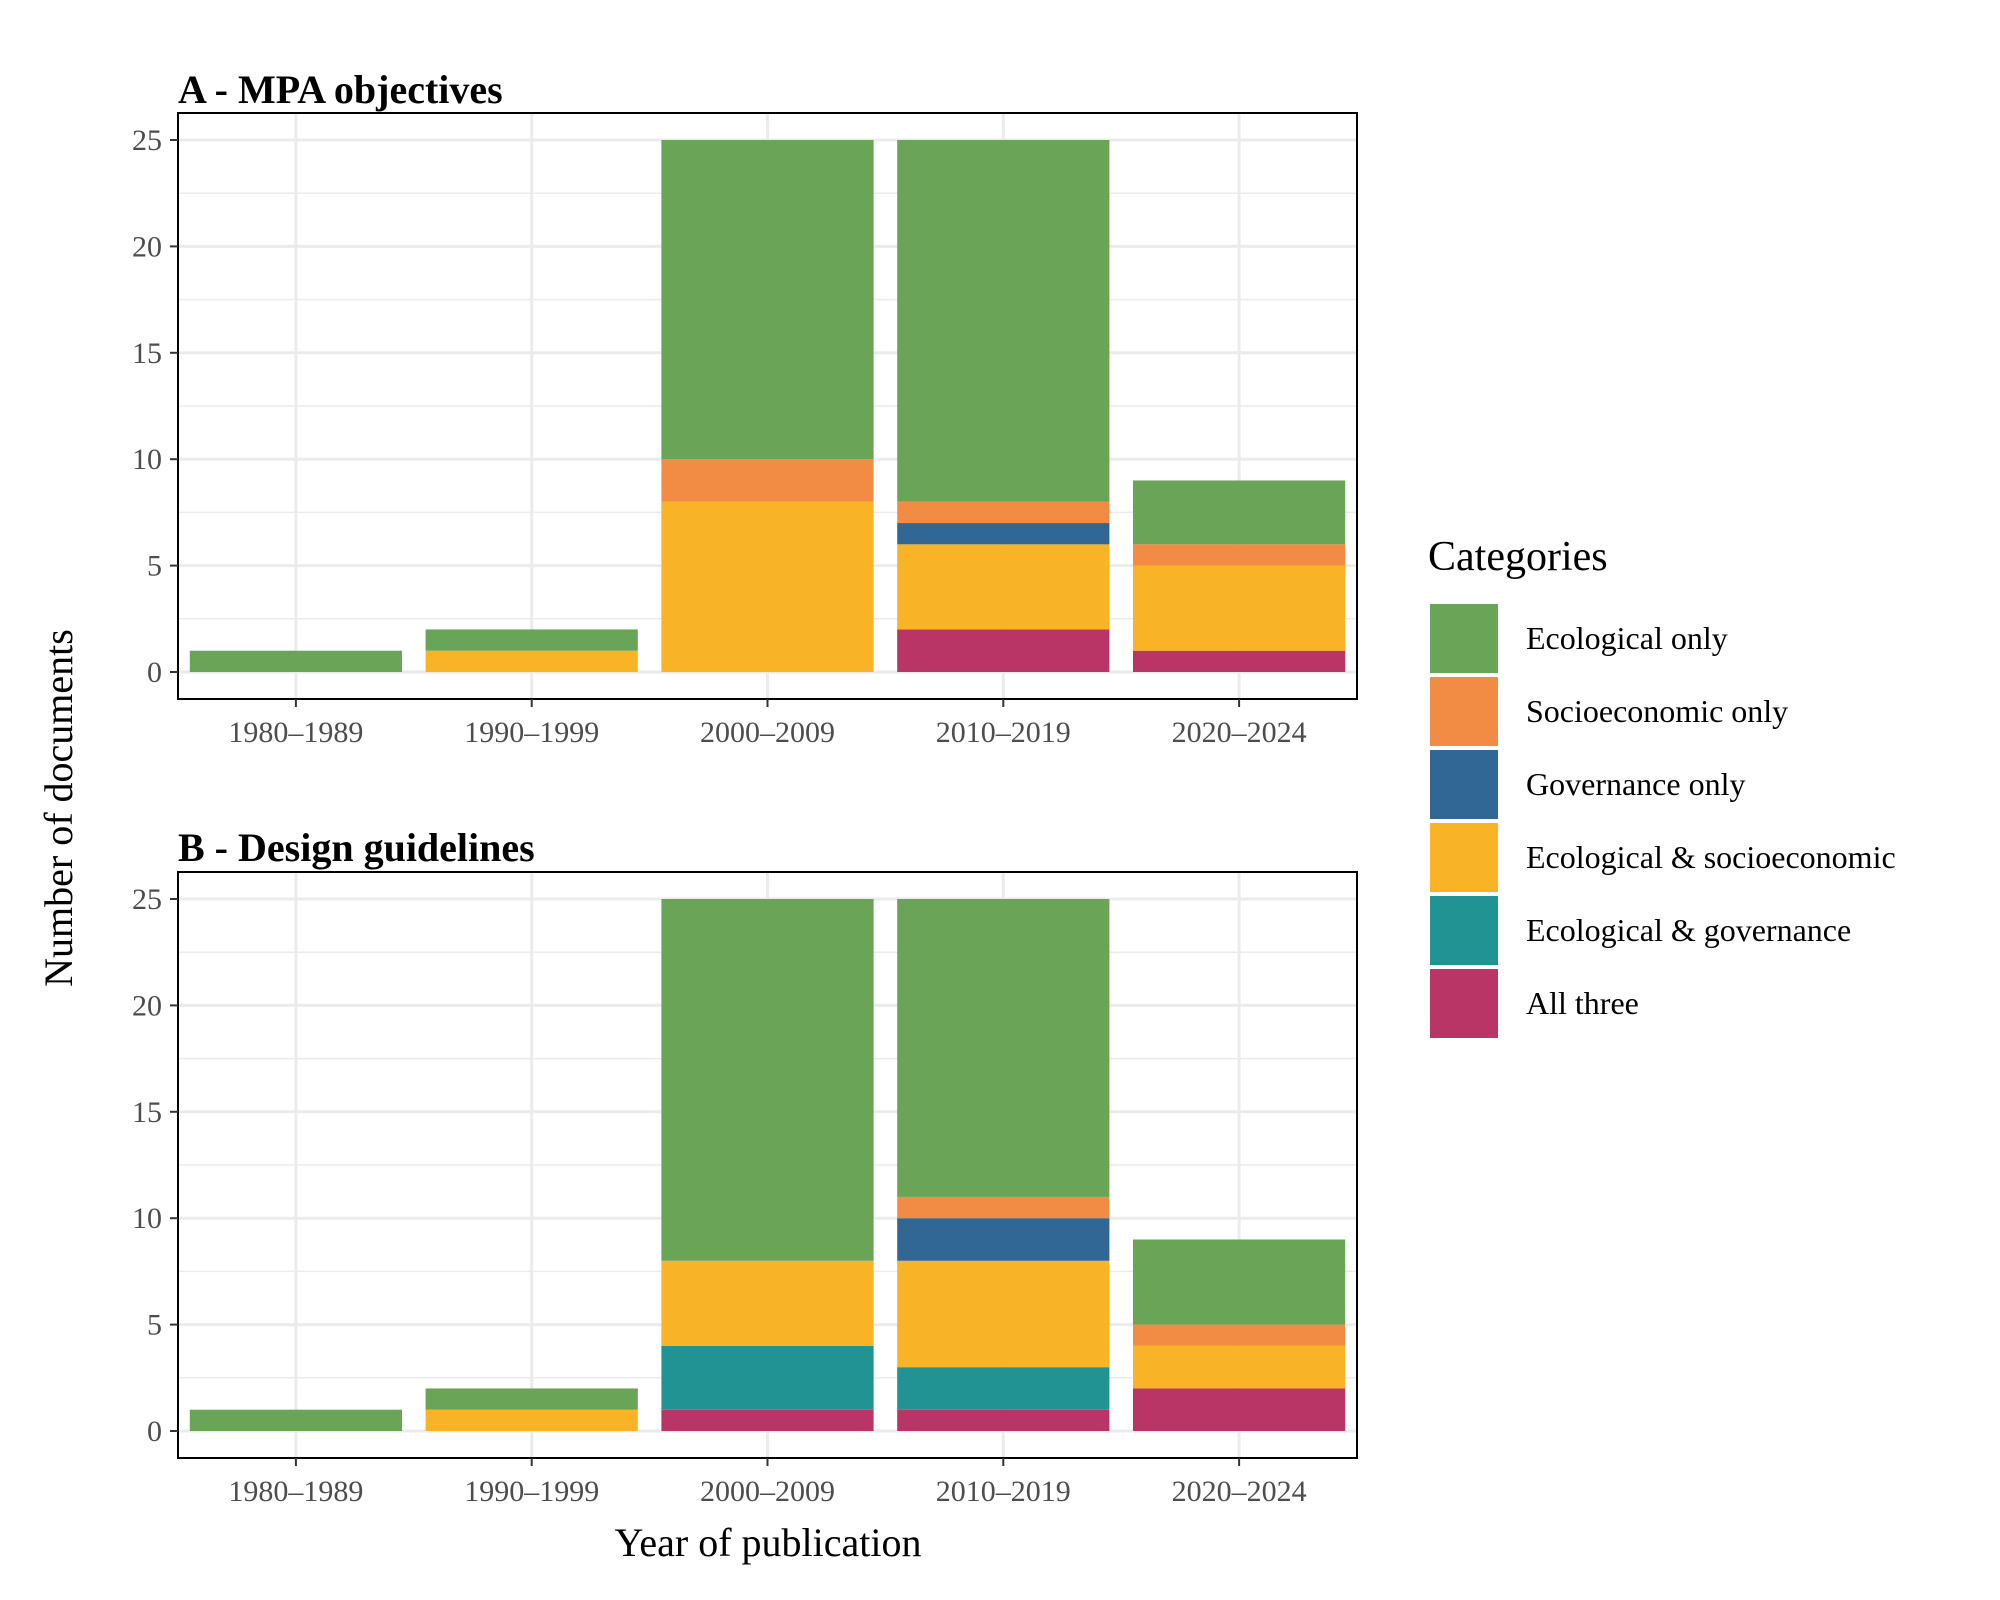 The height and width of the screenshot is (1600, 2000). Describe the element at coordinates (1627, 638) in the screenshot. I see `legend-label-ecological-only: Ecological only` at that location.